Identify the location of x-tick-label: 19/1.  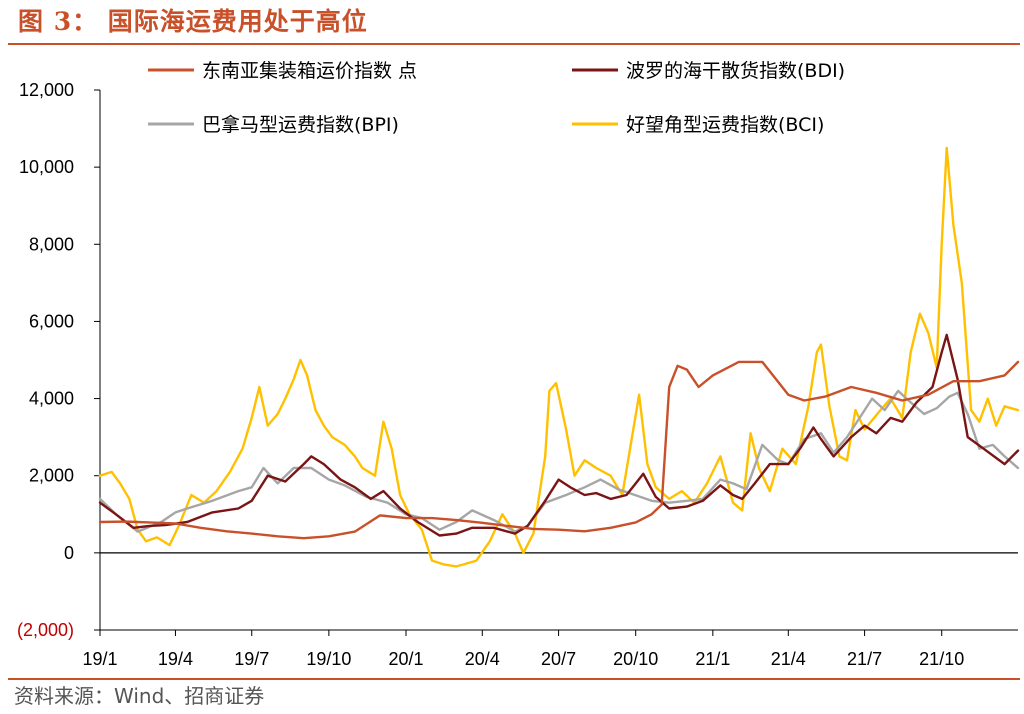
(99, 659).